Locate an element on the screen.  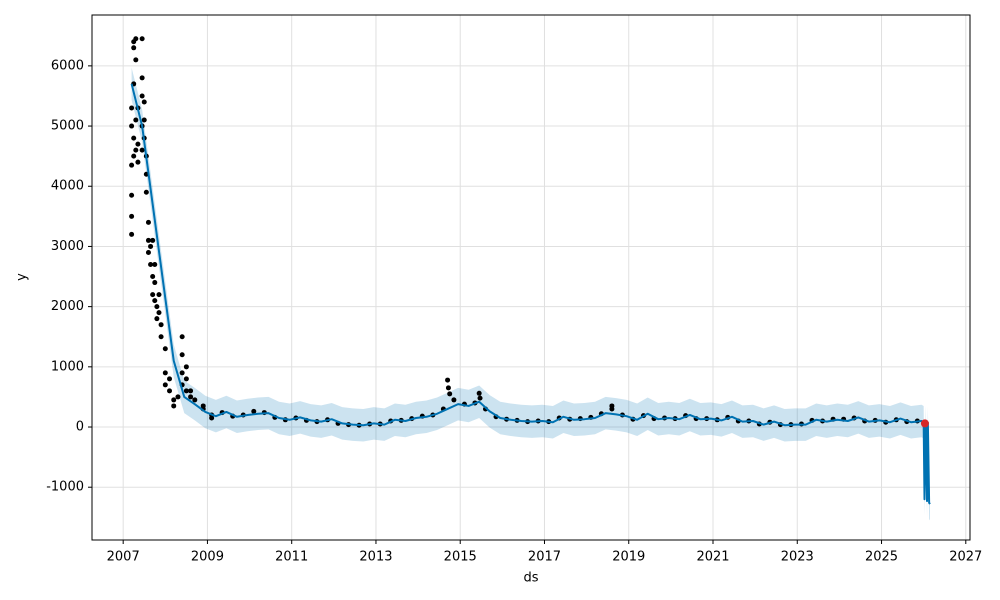
x-tick-label: 2027 is located at coordinates (965, 557).